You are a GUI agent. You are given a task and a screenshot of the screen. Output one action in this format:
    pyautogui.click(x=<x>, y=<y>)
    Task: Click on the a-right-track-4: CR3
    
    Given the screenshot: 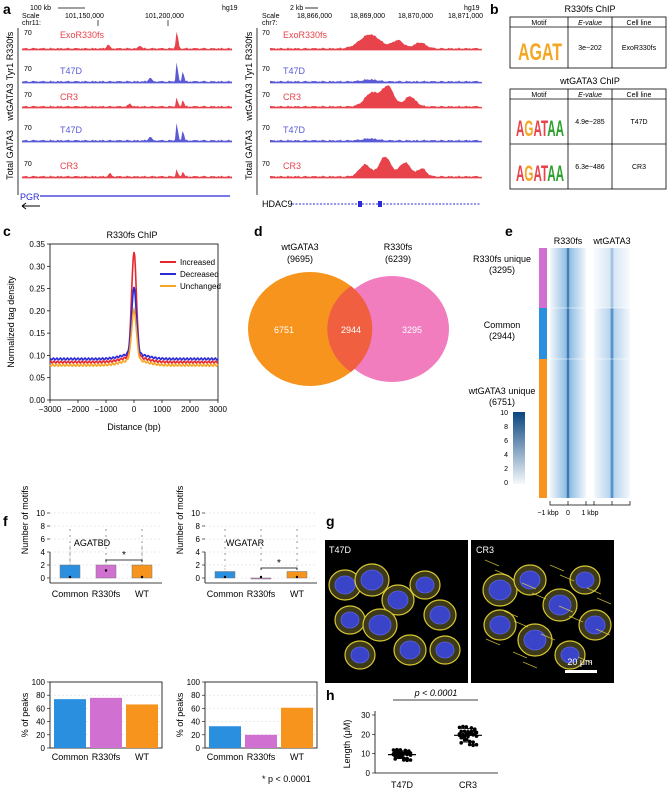 What is the action you would take?
    pyautogui.click(x=292, y=166)
    